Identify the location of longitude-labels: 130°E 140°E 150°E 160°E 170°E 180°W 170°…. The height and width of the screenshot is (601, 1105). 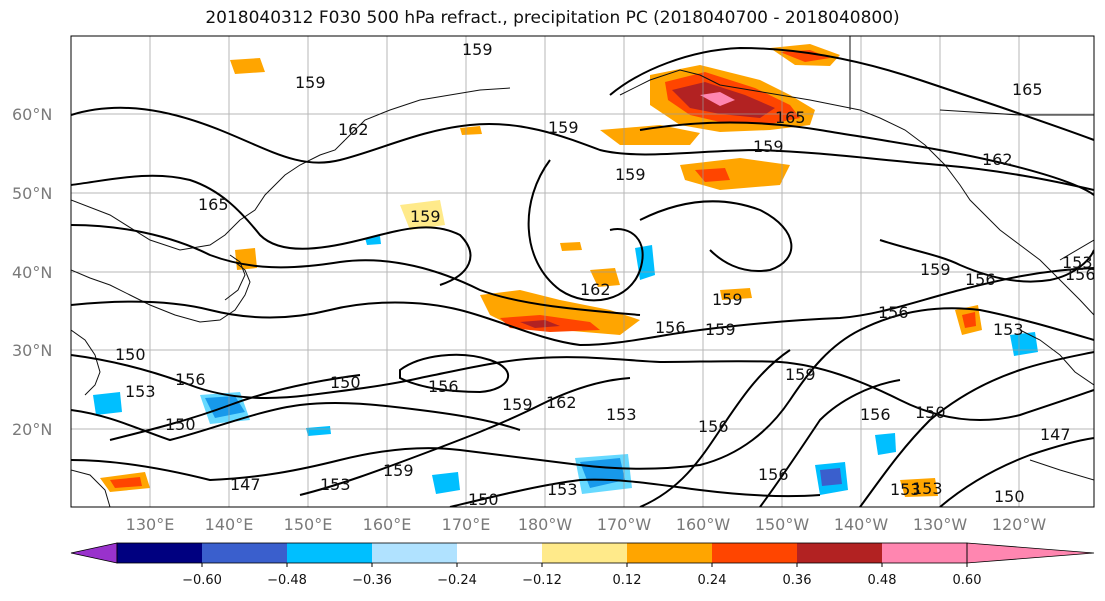
(586, 524).